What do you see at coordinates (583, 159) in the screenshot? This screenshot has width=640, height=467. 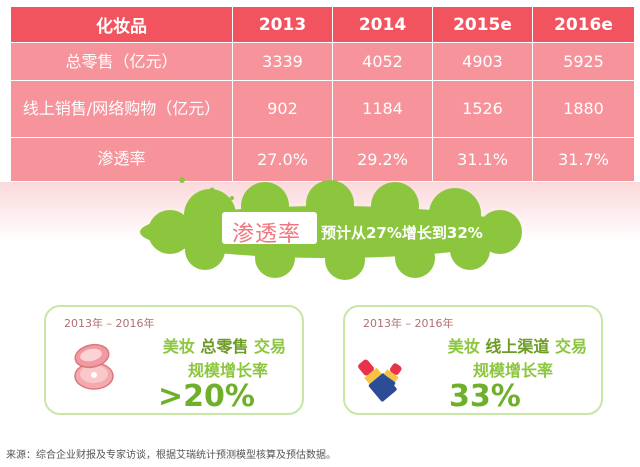 I see `table-cell: 31.7%` at bounding box center [583, 159].